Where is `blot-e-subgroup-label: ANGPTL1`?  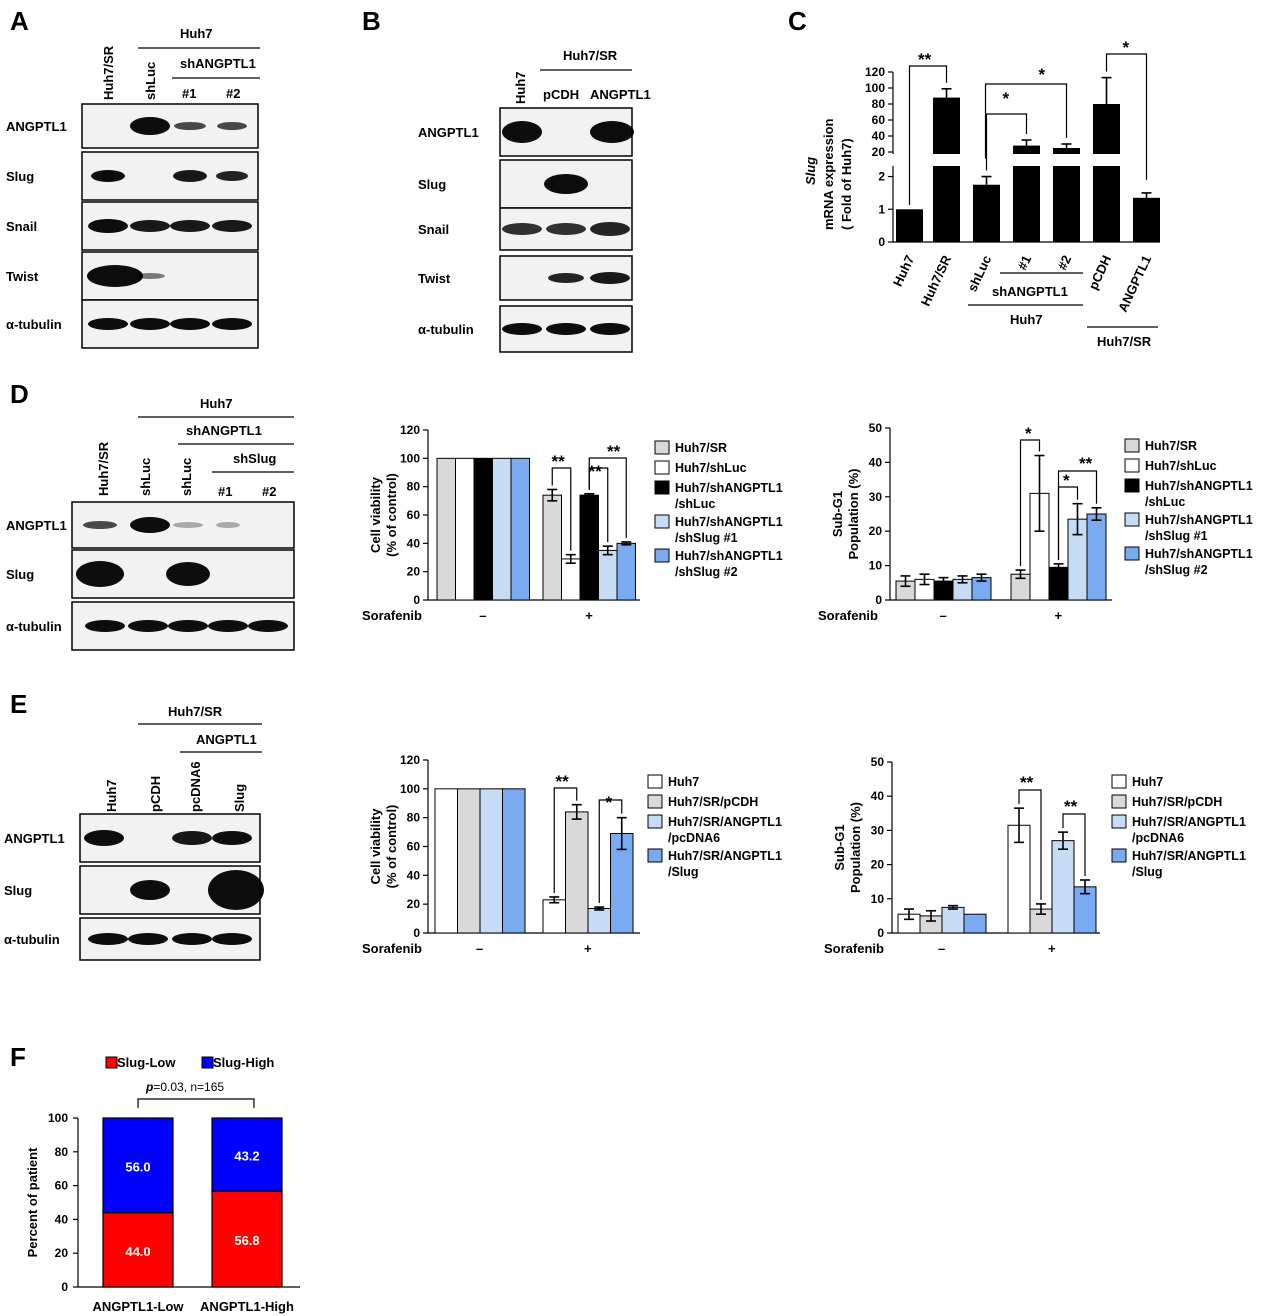 blot-e-subgroup-label: ANGPTL1 is located at coordinates (226, 739).